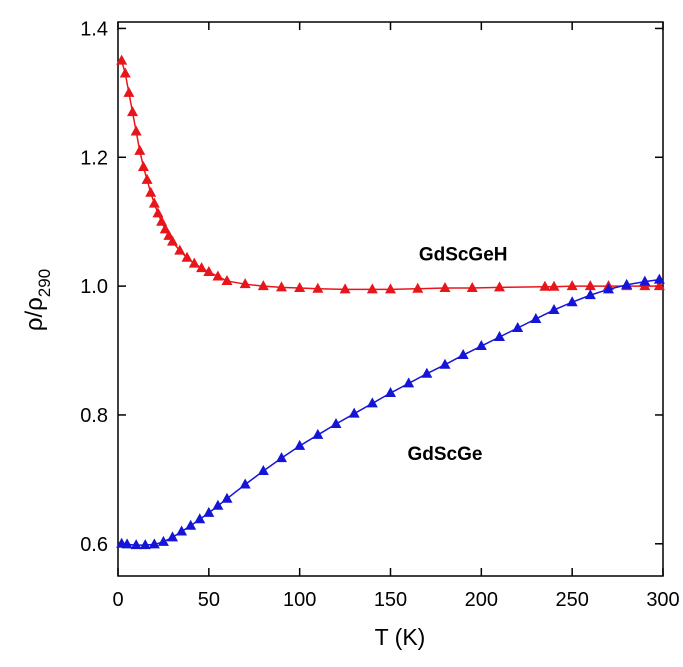 This screenshot has width=683, height=667. What do you see at coordinates (481, 600) in the screenshot?
I see `x-tick-label: 200` at bounding box center [481, 600].